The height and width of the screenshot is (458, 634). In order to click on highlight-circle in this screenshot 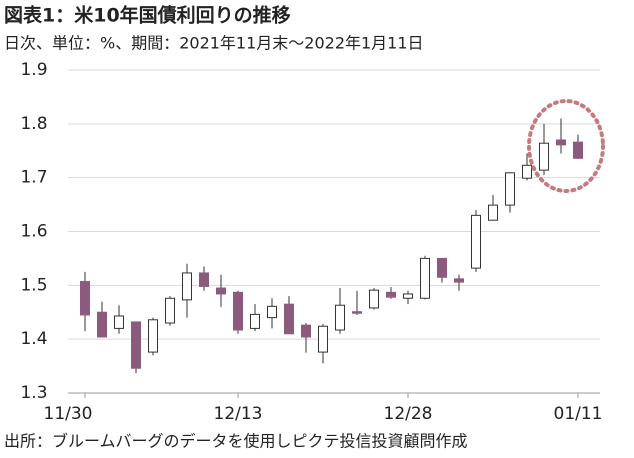, I will do `click(566, 146)`.